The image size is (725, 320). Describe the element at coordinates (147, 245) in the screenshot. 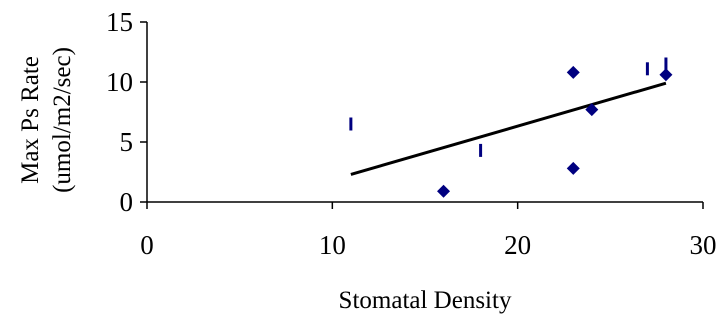

I see `x-tick-label: 0` at that location.